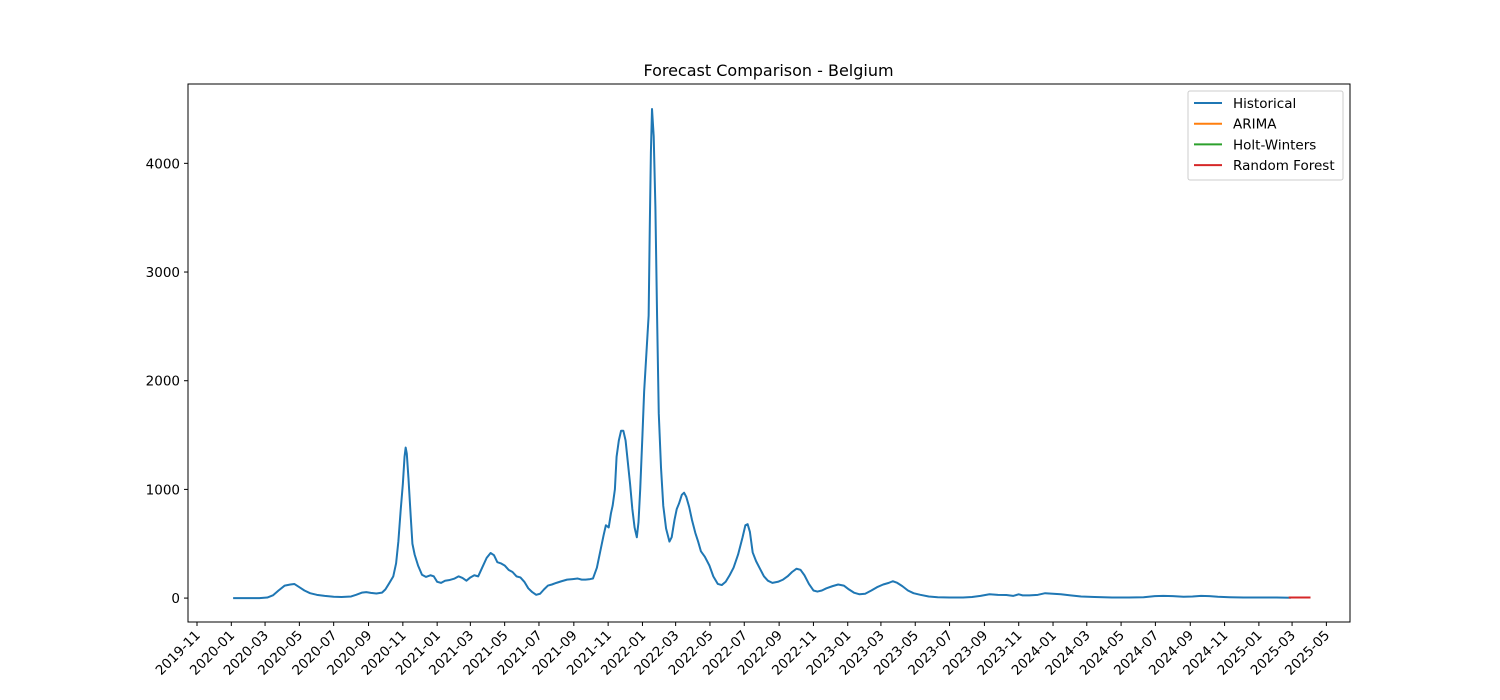 This screenshot has width=1500, height=700. I want to click on legend-label-random-forest: Random Forest, so click(1284, 166).